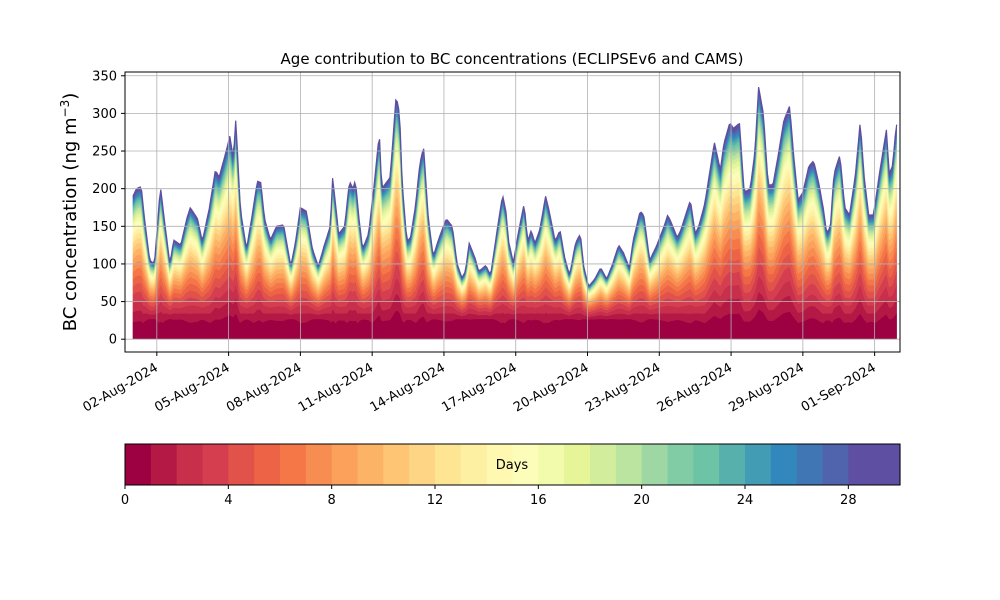 The image size is (1000, 600). Describe the element at coordinates (65, 109) in the screenshot. I see `y-axis-label-exponent: −3` at that location.